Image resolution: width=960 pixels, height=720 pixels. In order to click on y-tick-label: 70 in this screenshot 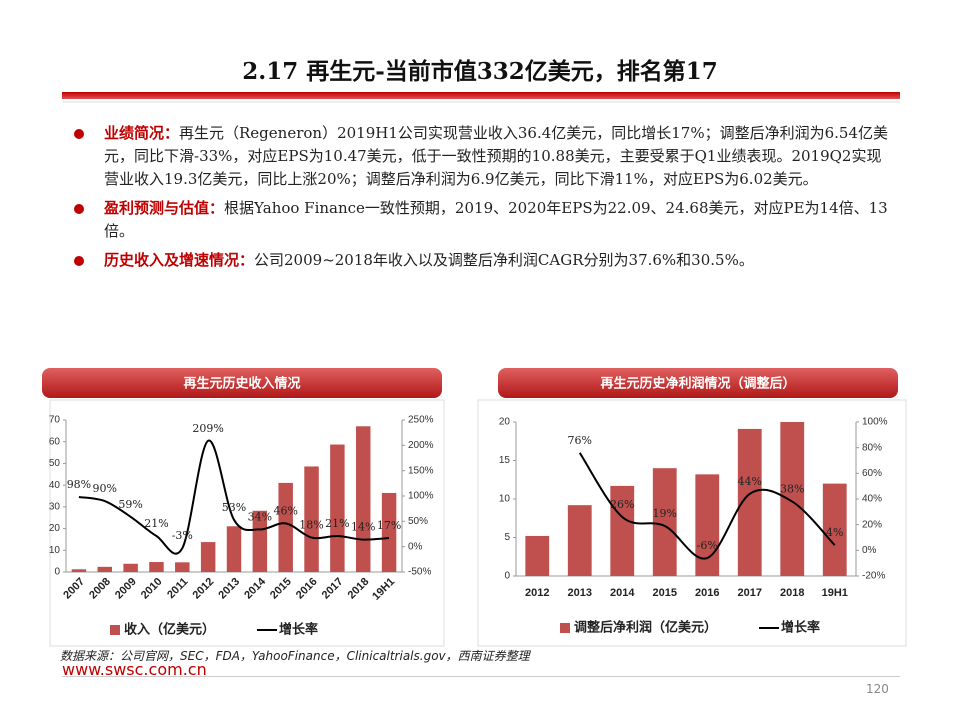, I will do `click(55, 420)`.